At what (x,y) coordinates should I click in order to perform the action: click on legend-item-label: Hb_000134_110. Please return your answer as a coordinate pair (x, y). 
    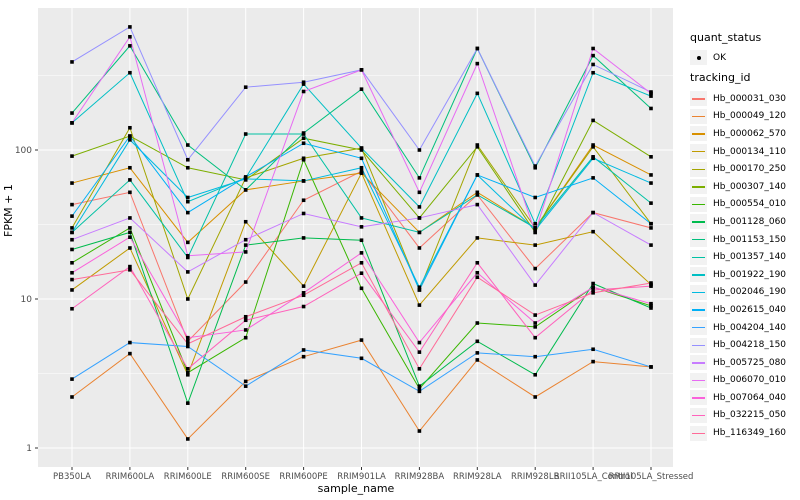
    Looking at the image, I should click on (750, 151).